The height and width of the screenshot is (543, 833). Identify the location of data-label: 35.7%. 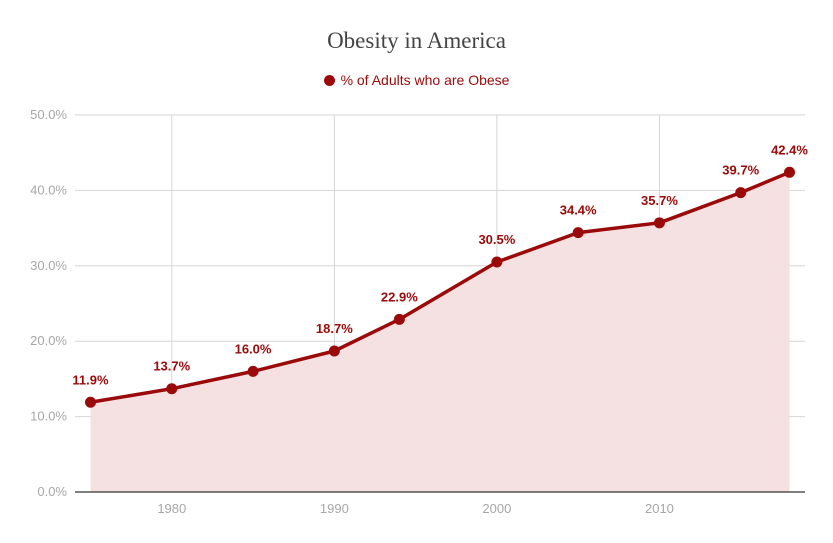
(659, 200).